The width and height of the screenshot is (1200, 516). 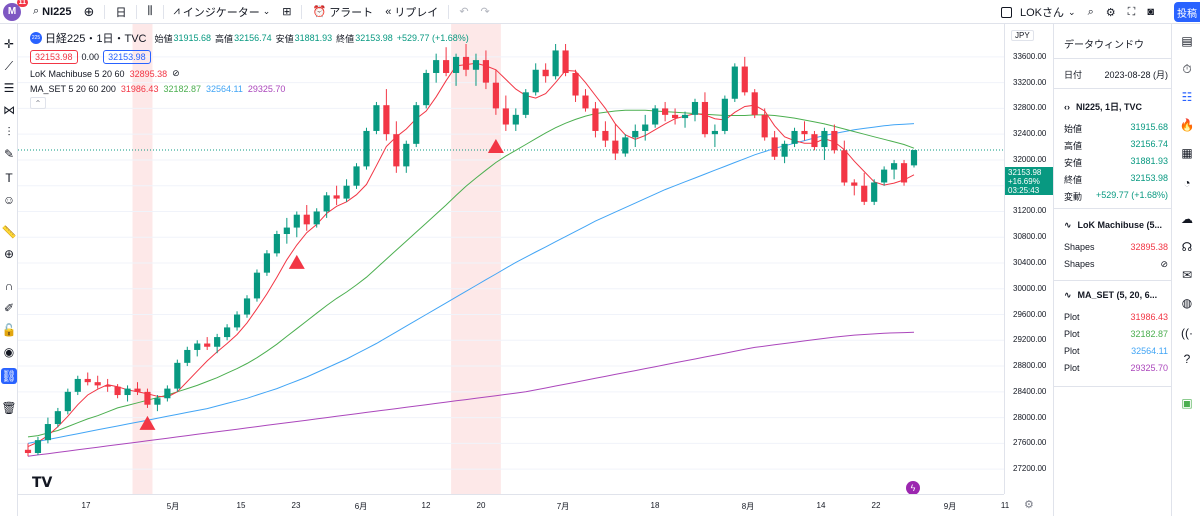 What do you see at coordinates (1187, 303) in the screenshot?
I see `notifications-icon: ◍` at bounding box center [1187, 303].